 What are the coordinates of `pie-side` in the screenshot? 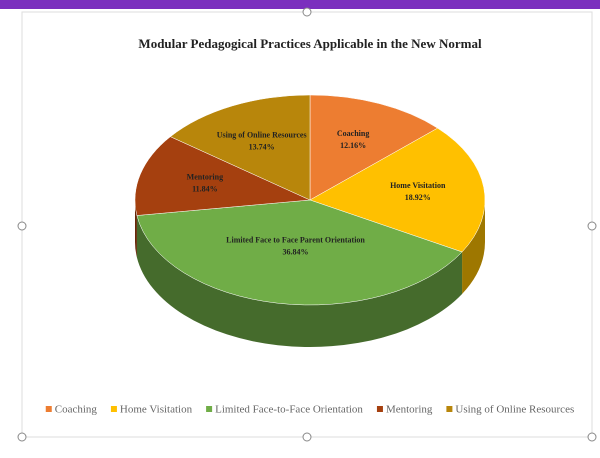 It's located at (473, 247).